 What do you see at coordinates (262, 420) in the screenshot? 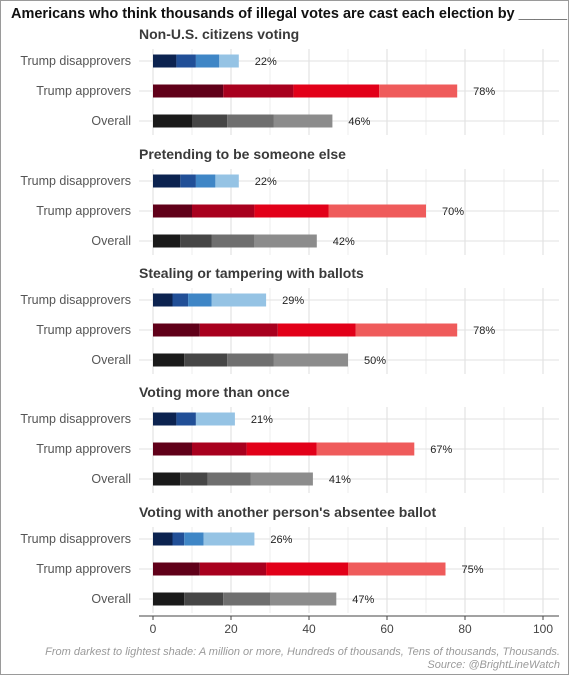
I see `data-label: 21%` at bounding box center [262, 420].